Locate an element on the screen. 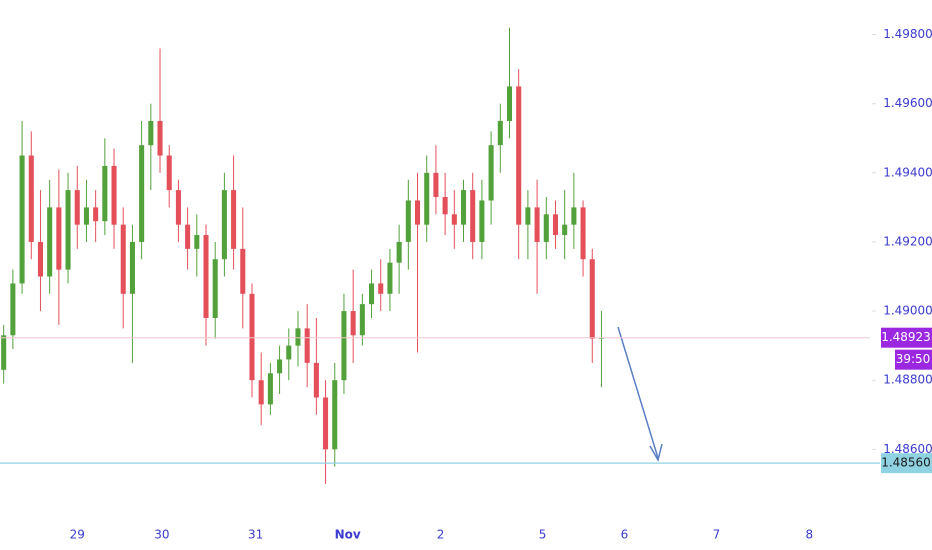 The height and width of the screenshot is (550, 932). level-label: 1.48560 is located at coordinates (906, 463).